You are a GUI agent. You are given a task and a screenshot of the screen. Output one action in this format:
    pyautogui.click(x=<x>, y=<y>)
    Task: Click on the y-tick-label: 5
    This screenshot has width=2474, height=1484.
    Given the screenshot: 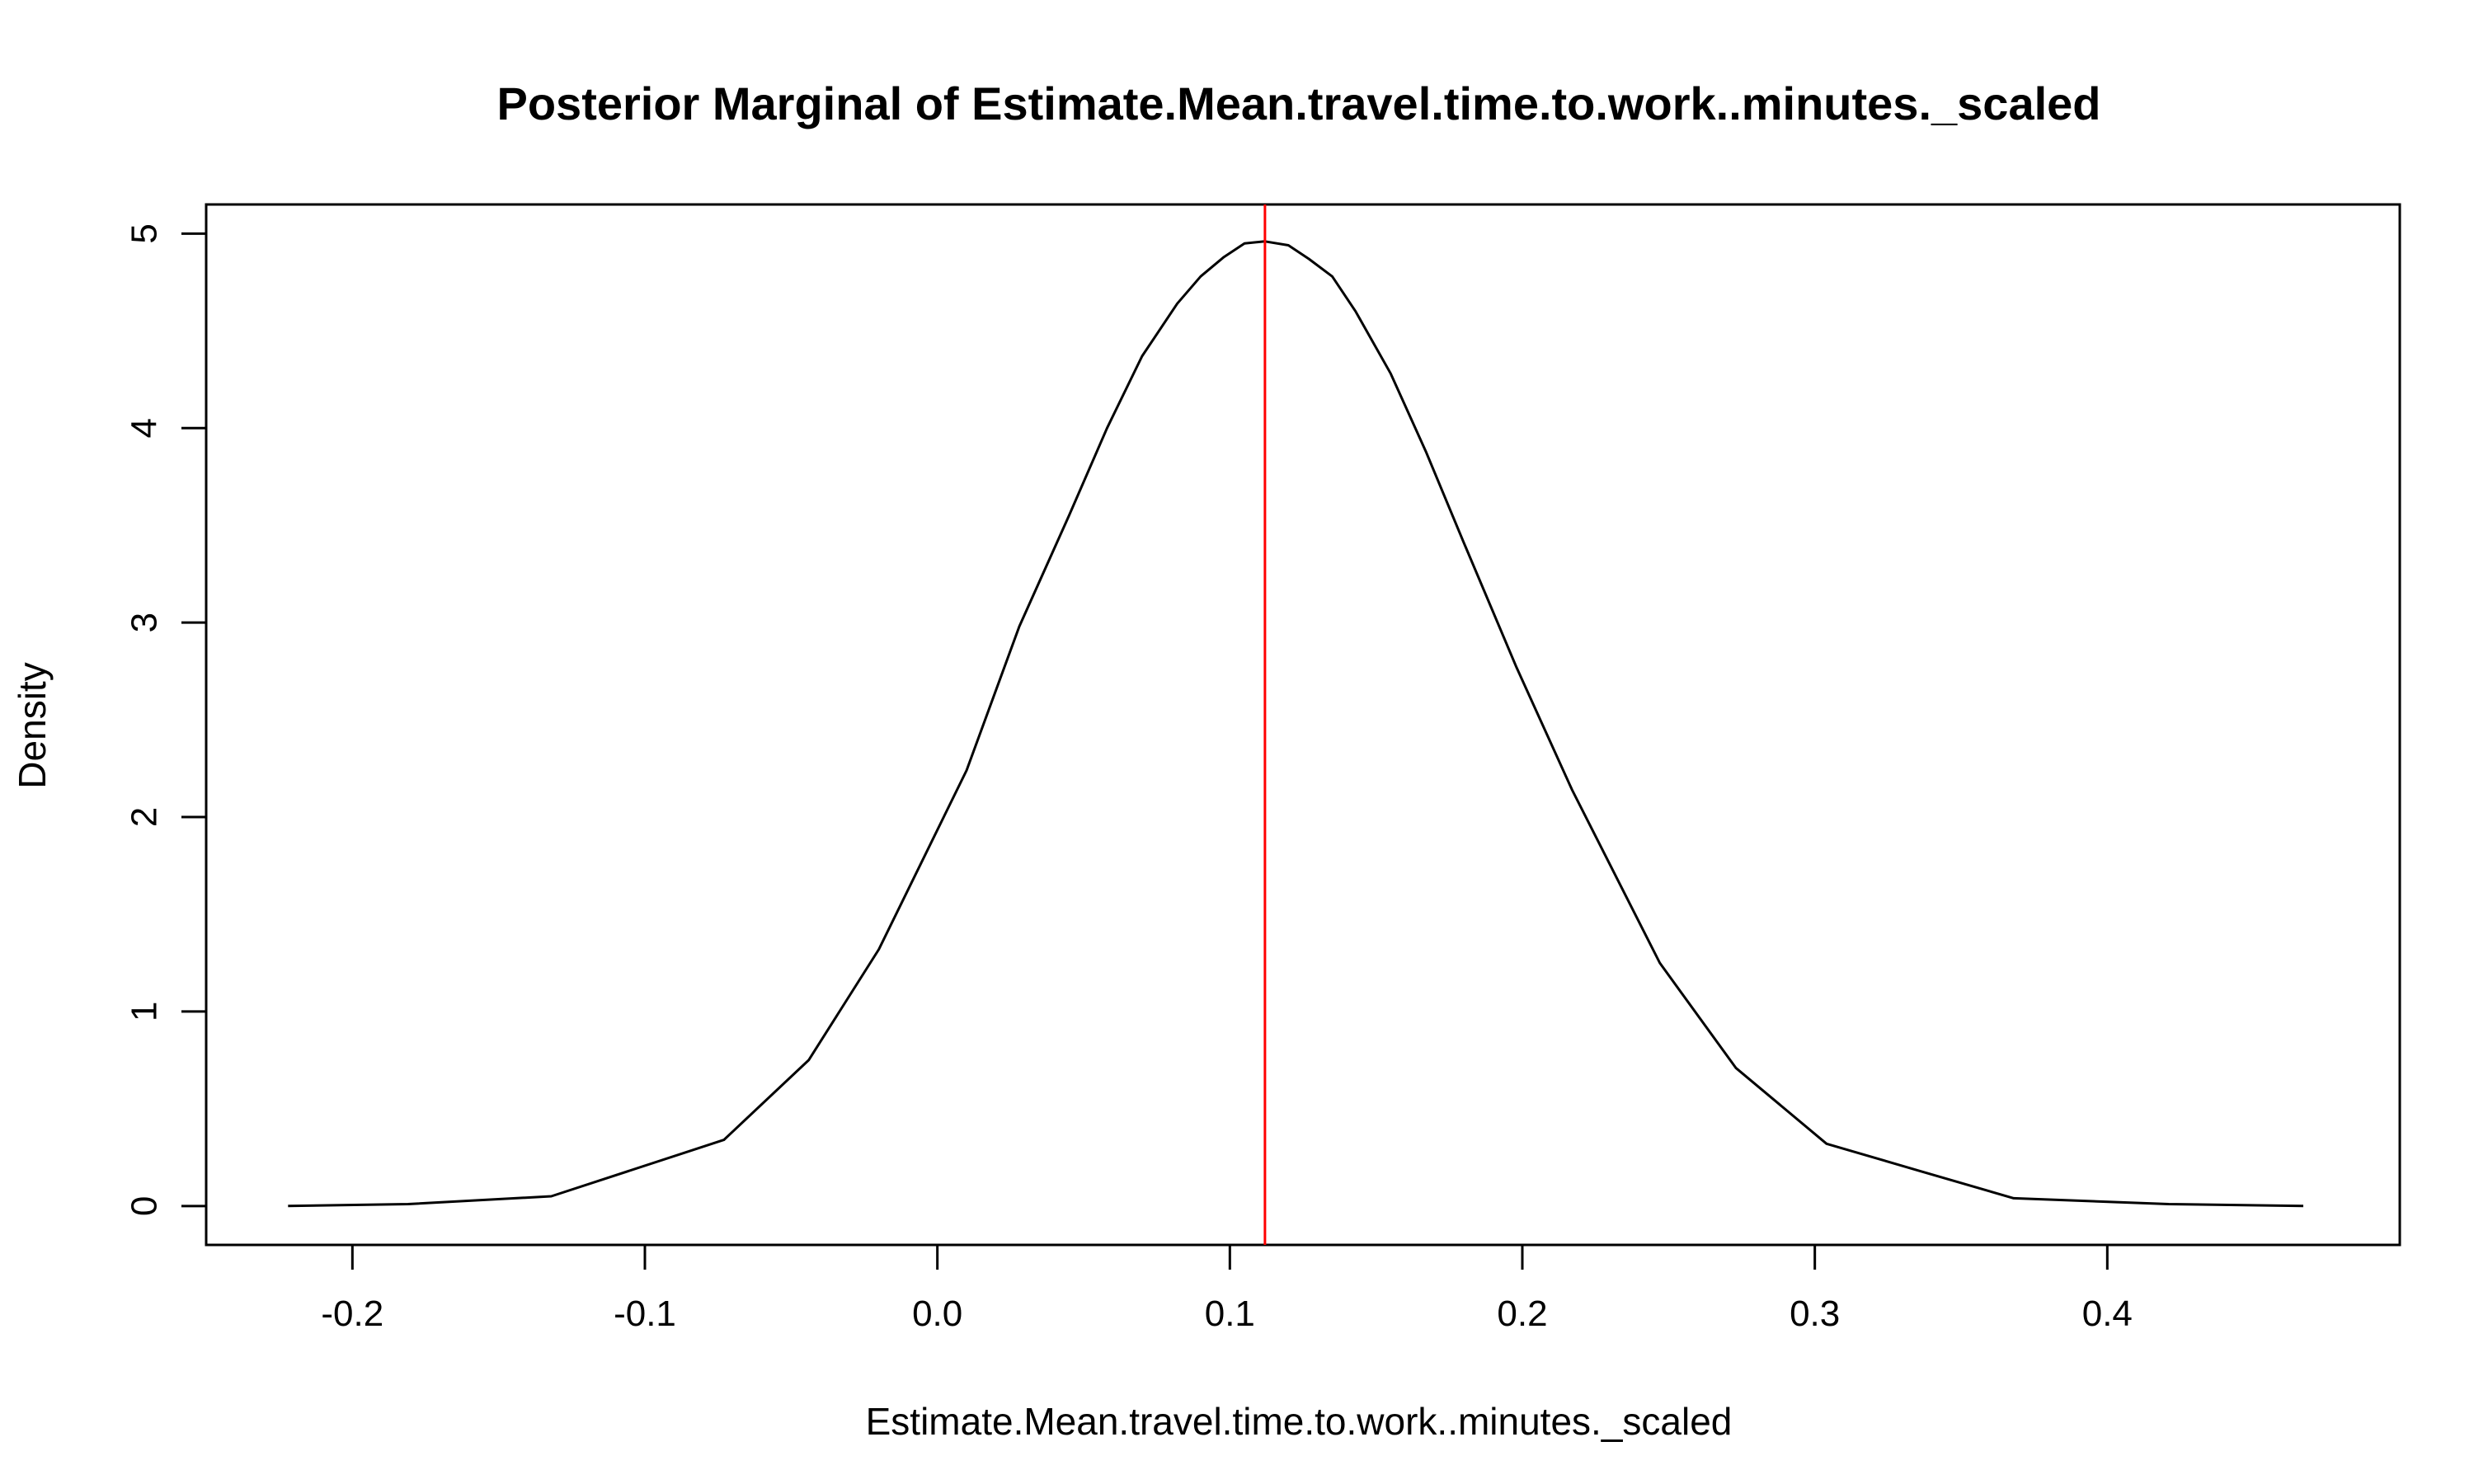 What is the action you would take?
    pyautogui.click(x=145, y=233)
    